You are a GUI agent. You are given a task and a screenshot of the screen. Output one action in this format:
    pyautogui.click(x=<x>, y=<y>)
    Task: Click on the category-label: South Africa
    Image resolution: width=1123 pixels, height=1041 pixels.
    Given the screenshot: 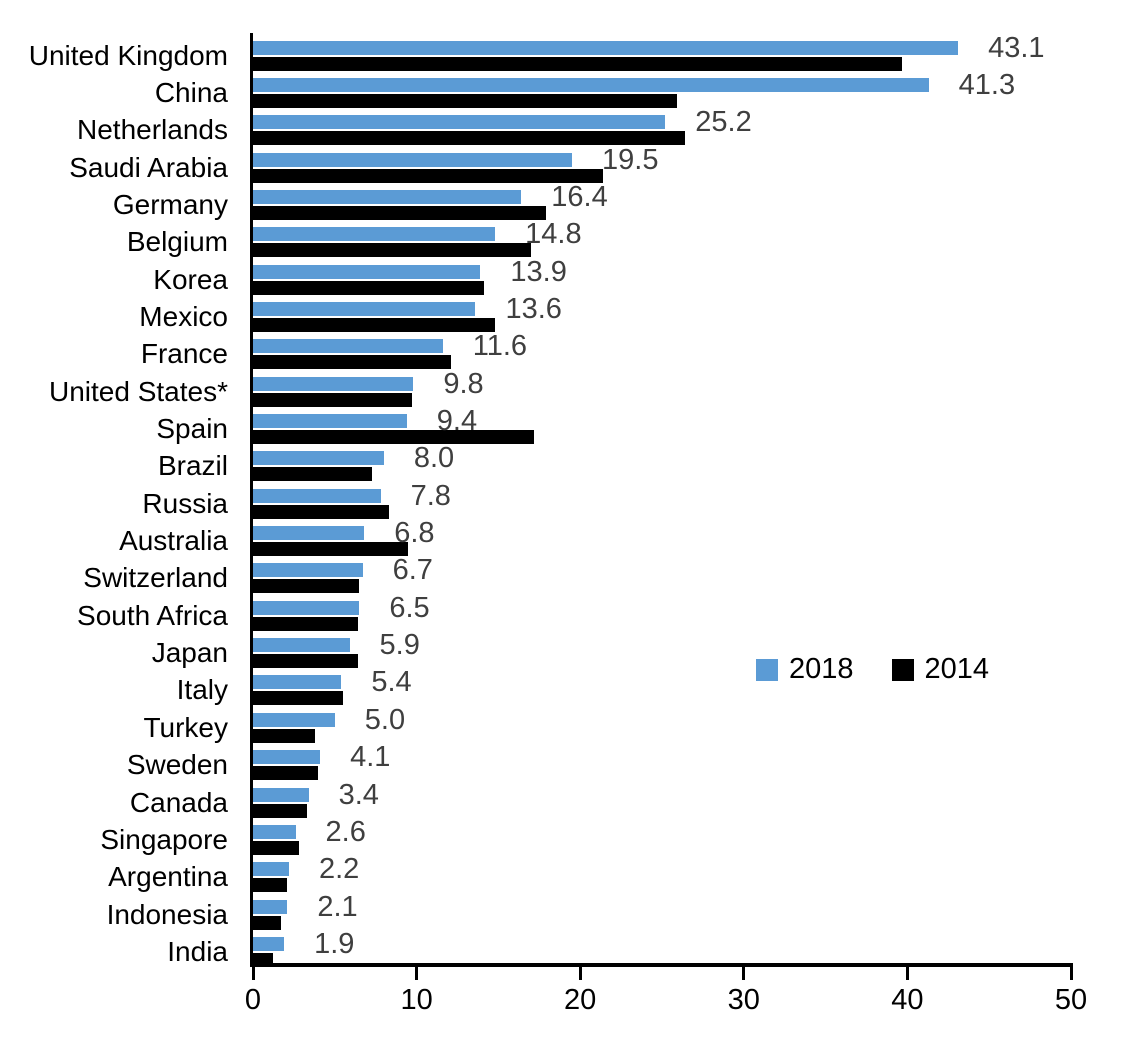 What is the action you would take?
    pyautogui.click(x=152, y=615)
    